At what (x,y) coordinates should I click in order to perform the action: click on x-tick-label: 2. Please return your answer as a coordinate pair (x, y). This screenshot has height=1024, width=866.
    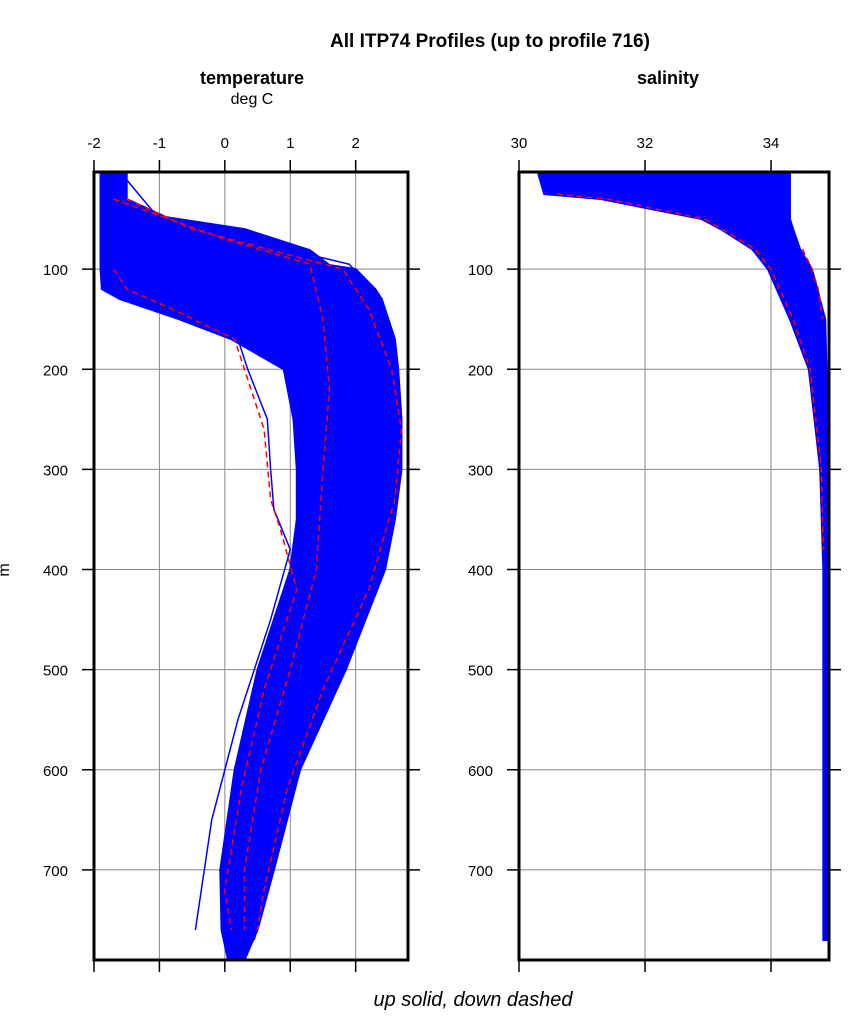
    Looking at the image, I should click on (355, 143).